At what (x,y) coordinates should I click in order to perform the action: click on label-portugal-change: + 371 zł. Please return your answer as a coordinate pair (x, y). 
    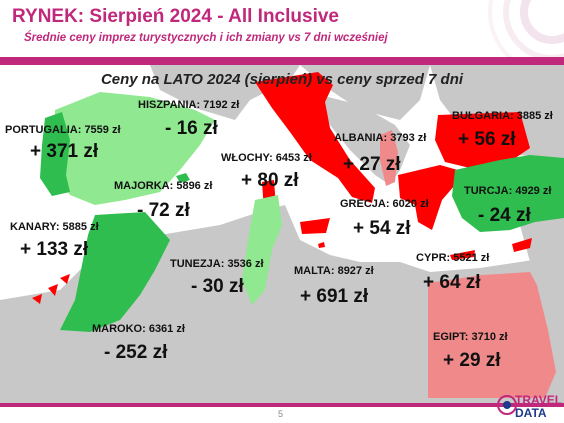
    Looking at the image, I should click on (64, 151).